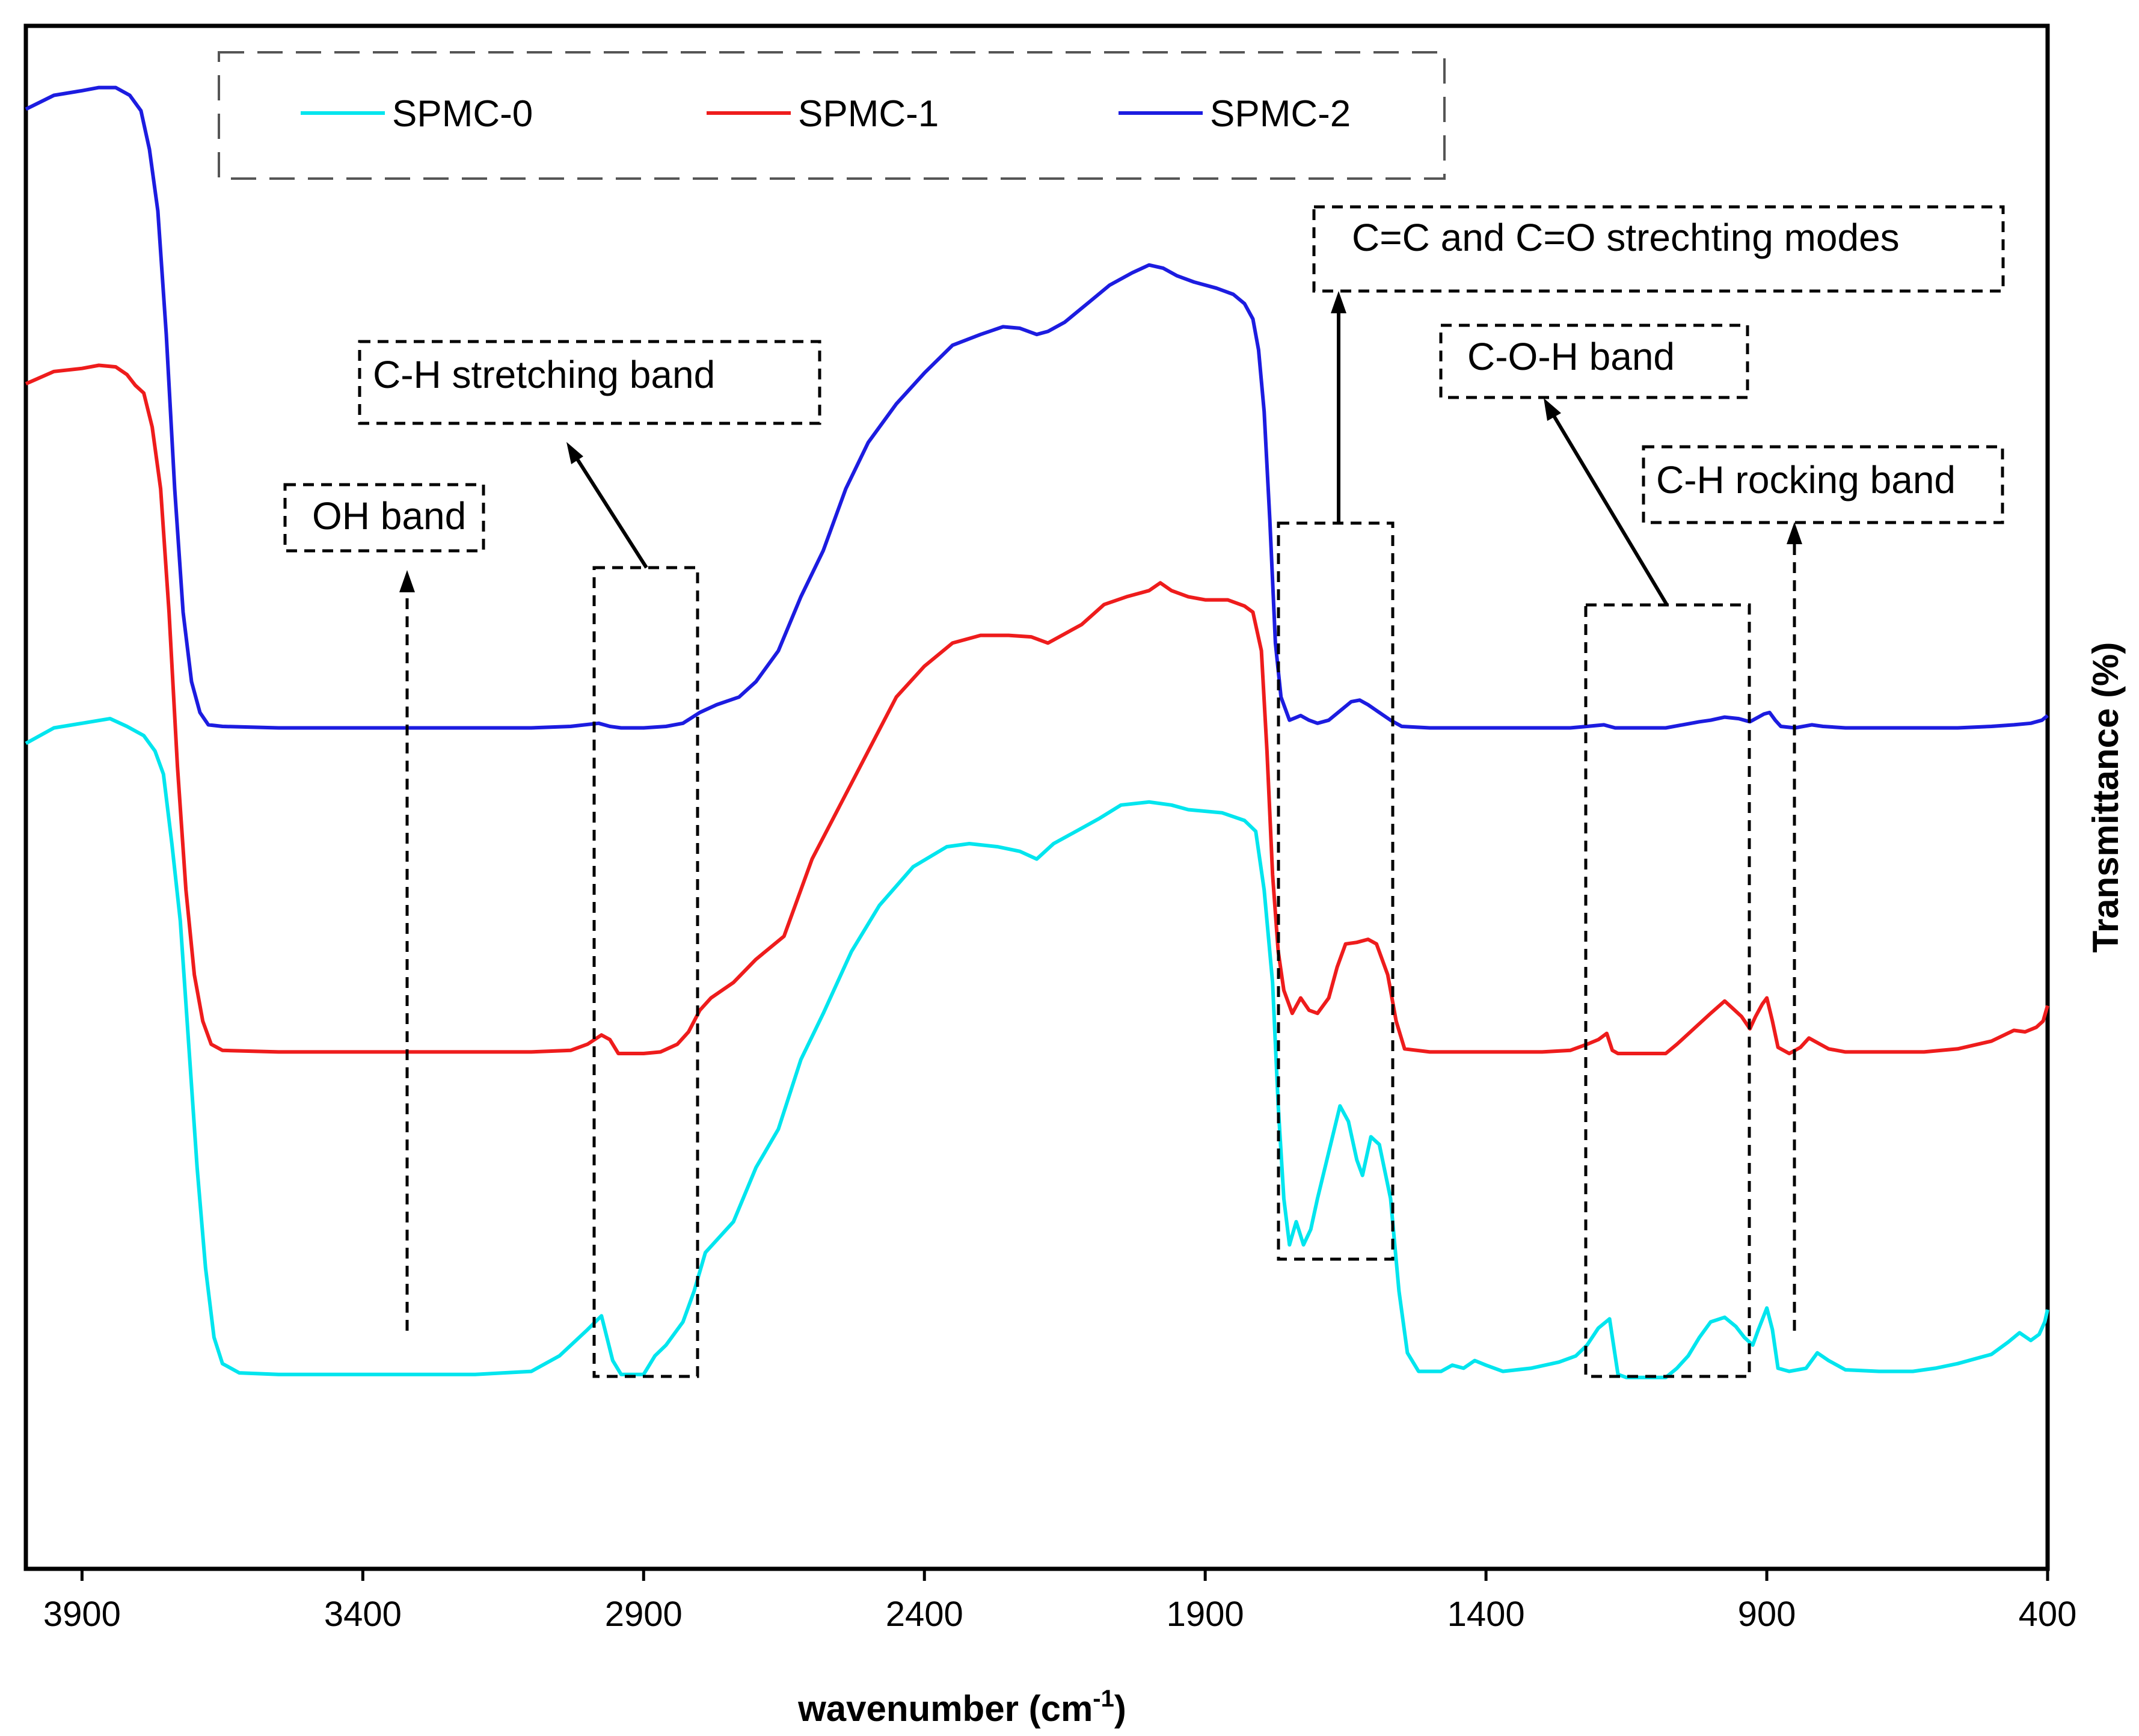 The height and width of the screenshot is (1736, 2139). I want to click on coh-label-box, so click(1594, 361).